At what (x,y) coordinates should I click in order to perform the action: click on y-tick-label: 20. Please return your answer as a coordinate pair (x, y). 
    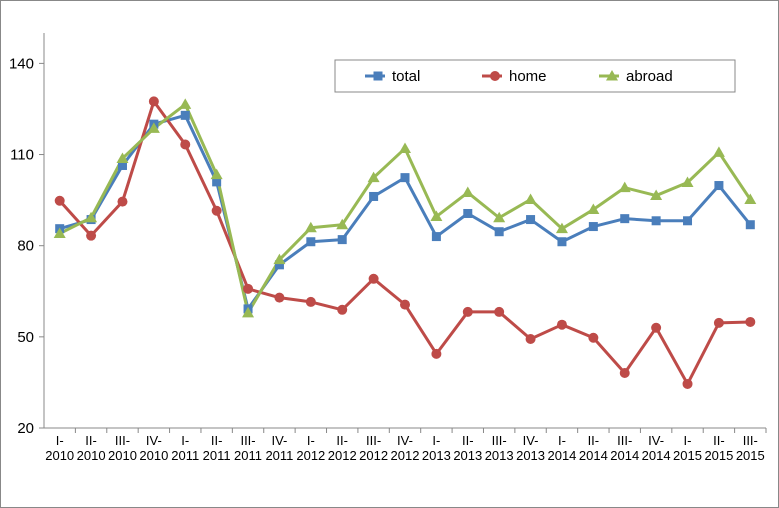
    Looking at the image, I should click on (25, 428).